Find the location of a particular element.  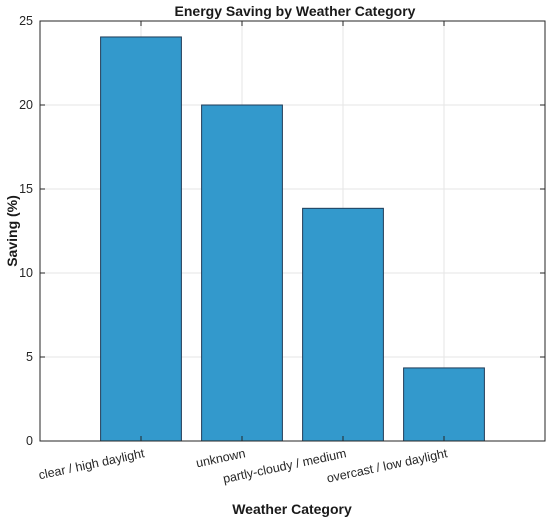

y-tick-label: 0 is located at coordinates (29, 441).